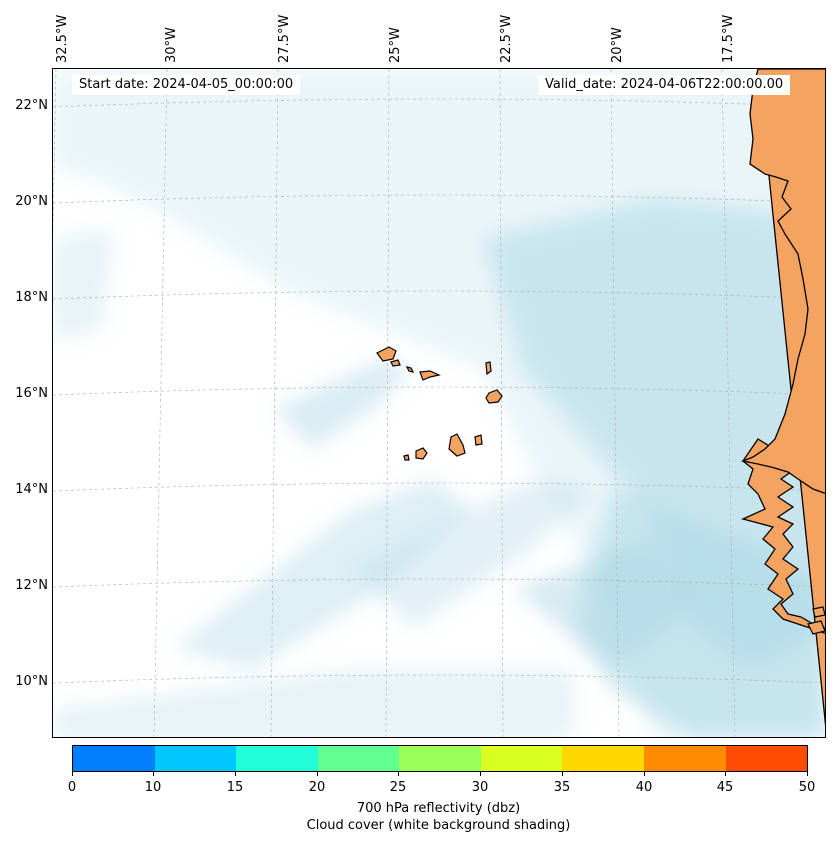 The image size is (837, 843). Describe the element at coordinates (807, 787) in the screenshot. I see `colorbar-ticklabel-50: 50` at that location.